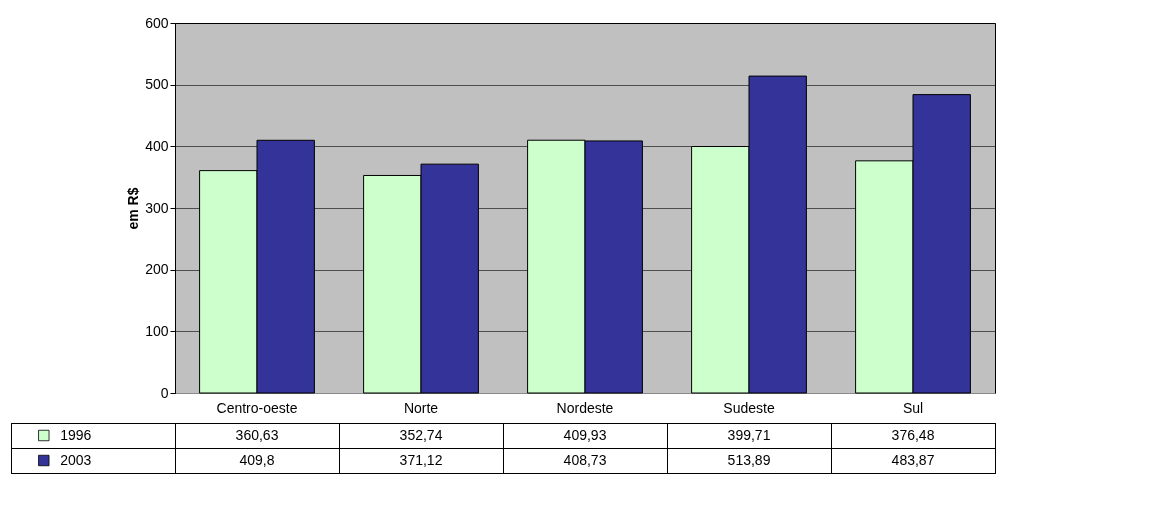 The width and height of the screenshot is (1163, 522). I want to click on data-label: 483,87, so click(913, 459).